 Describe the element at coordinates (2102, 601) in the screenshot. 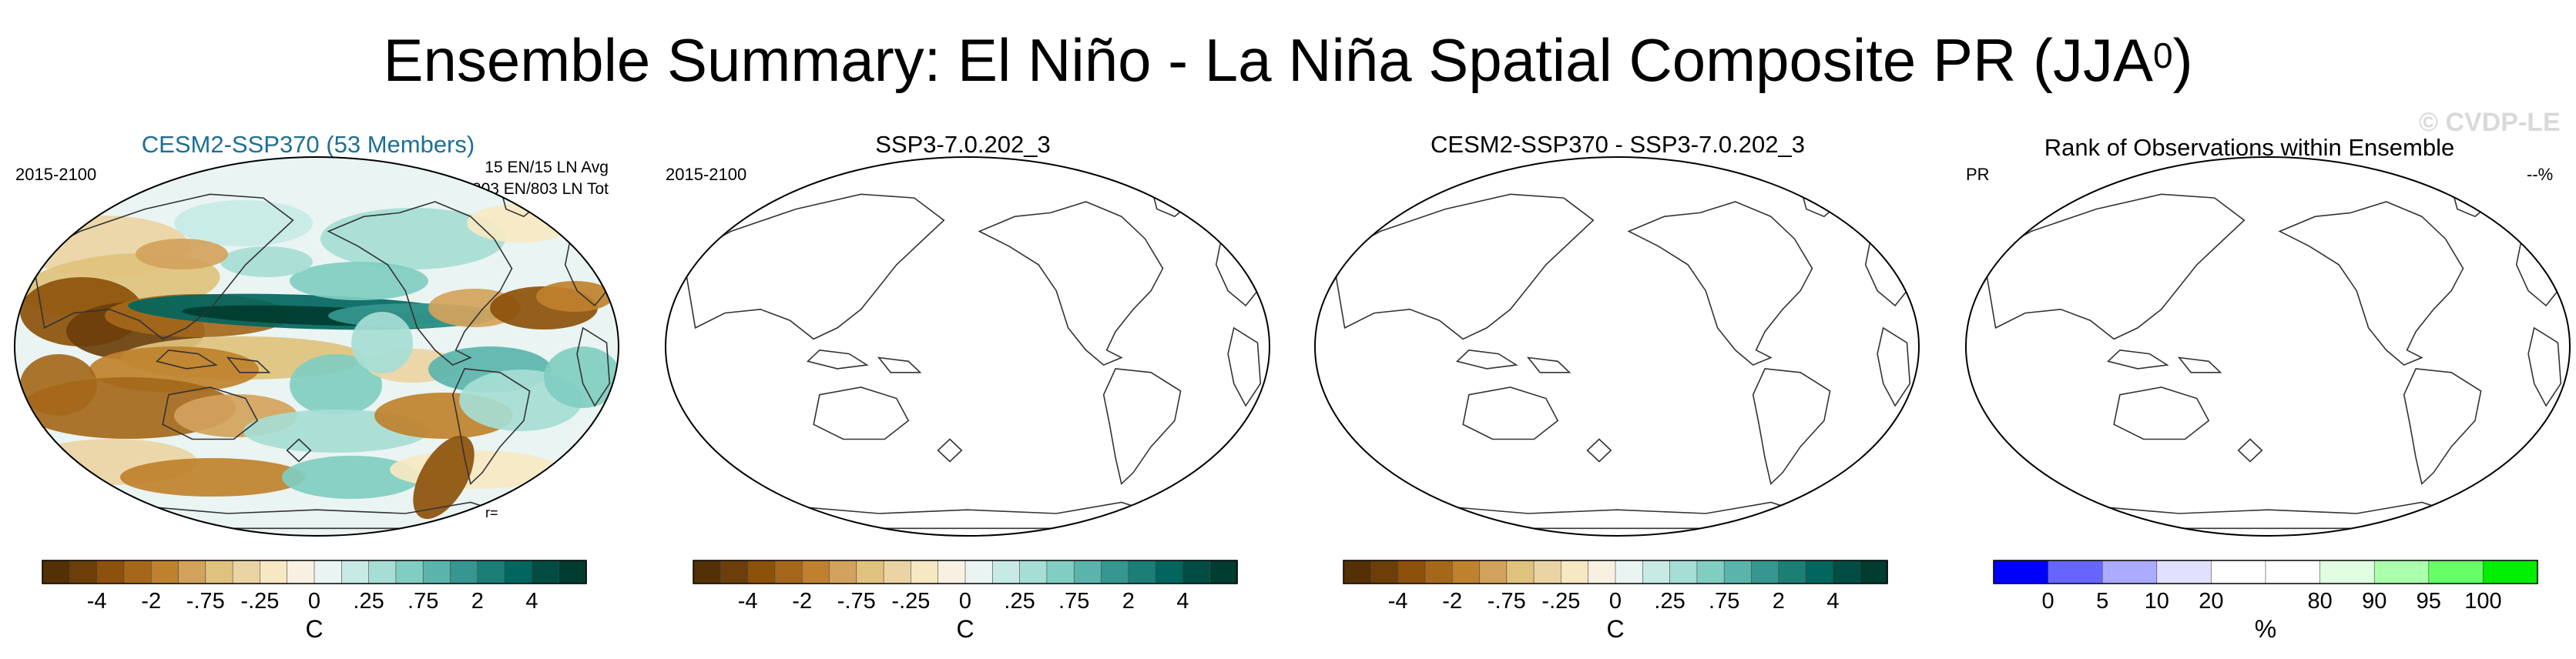

I see `colorbar-tick-label-1: 5` at that location.